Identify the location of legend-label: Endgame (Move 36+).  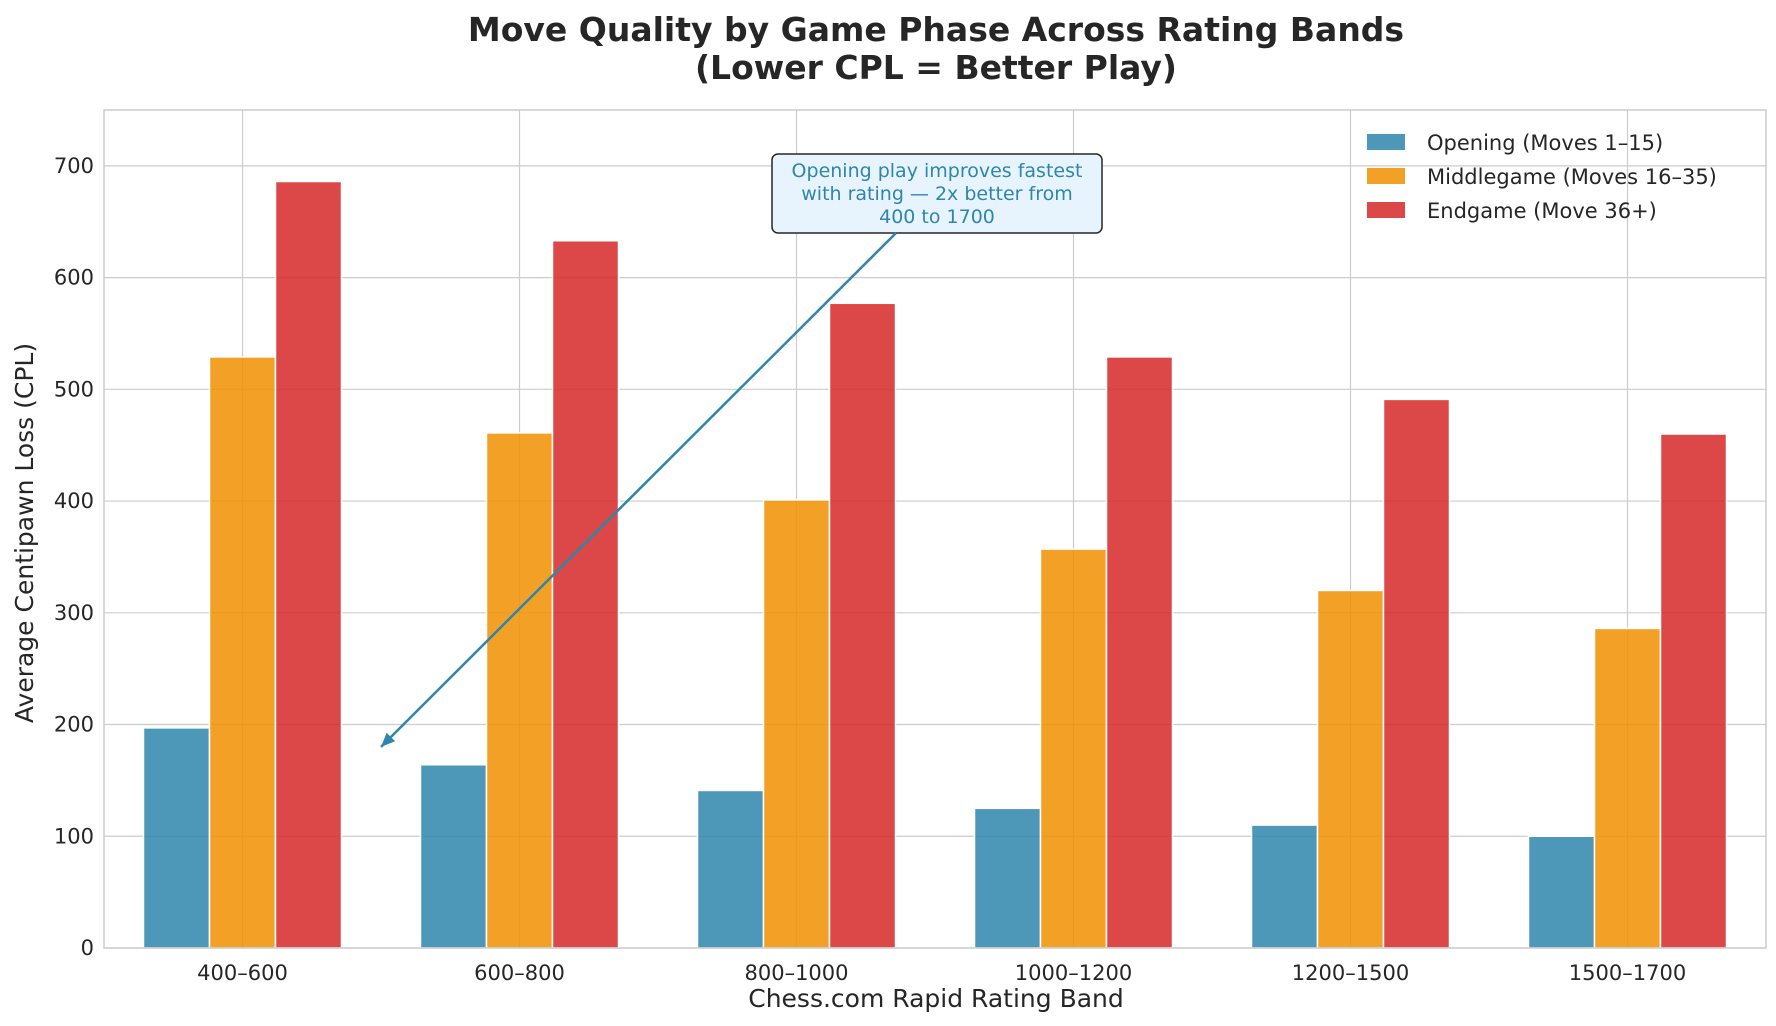
(1542, 211).